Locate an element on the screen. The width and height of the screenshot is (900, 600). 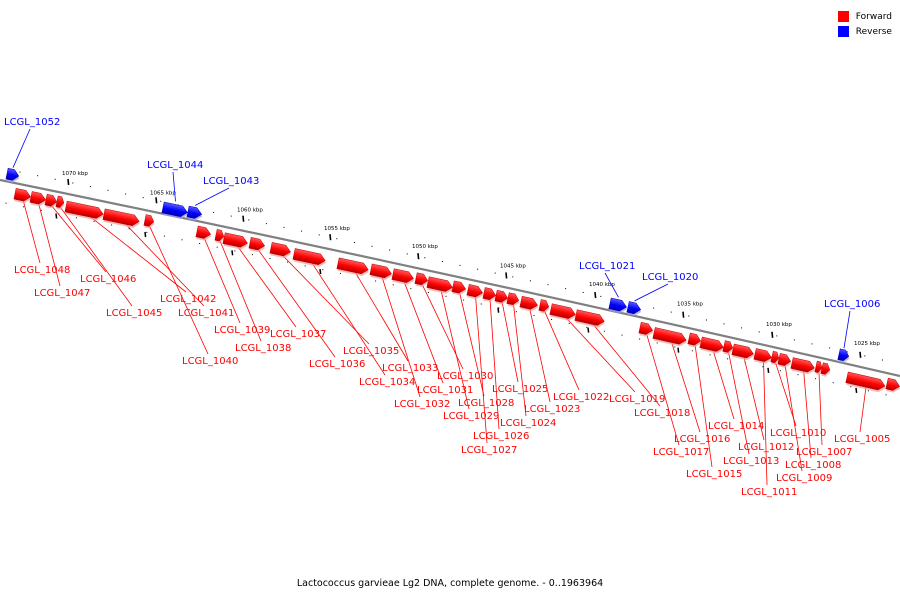
gene-label: LCGL_1034 is located at coordinates (387, 382).